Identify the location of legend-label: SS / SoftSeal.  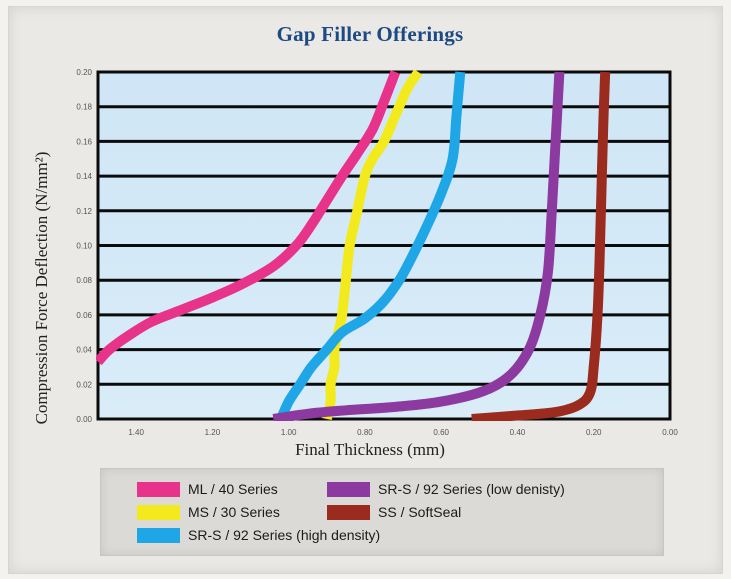
(420, 512).